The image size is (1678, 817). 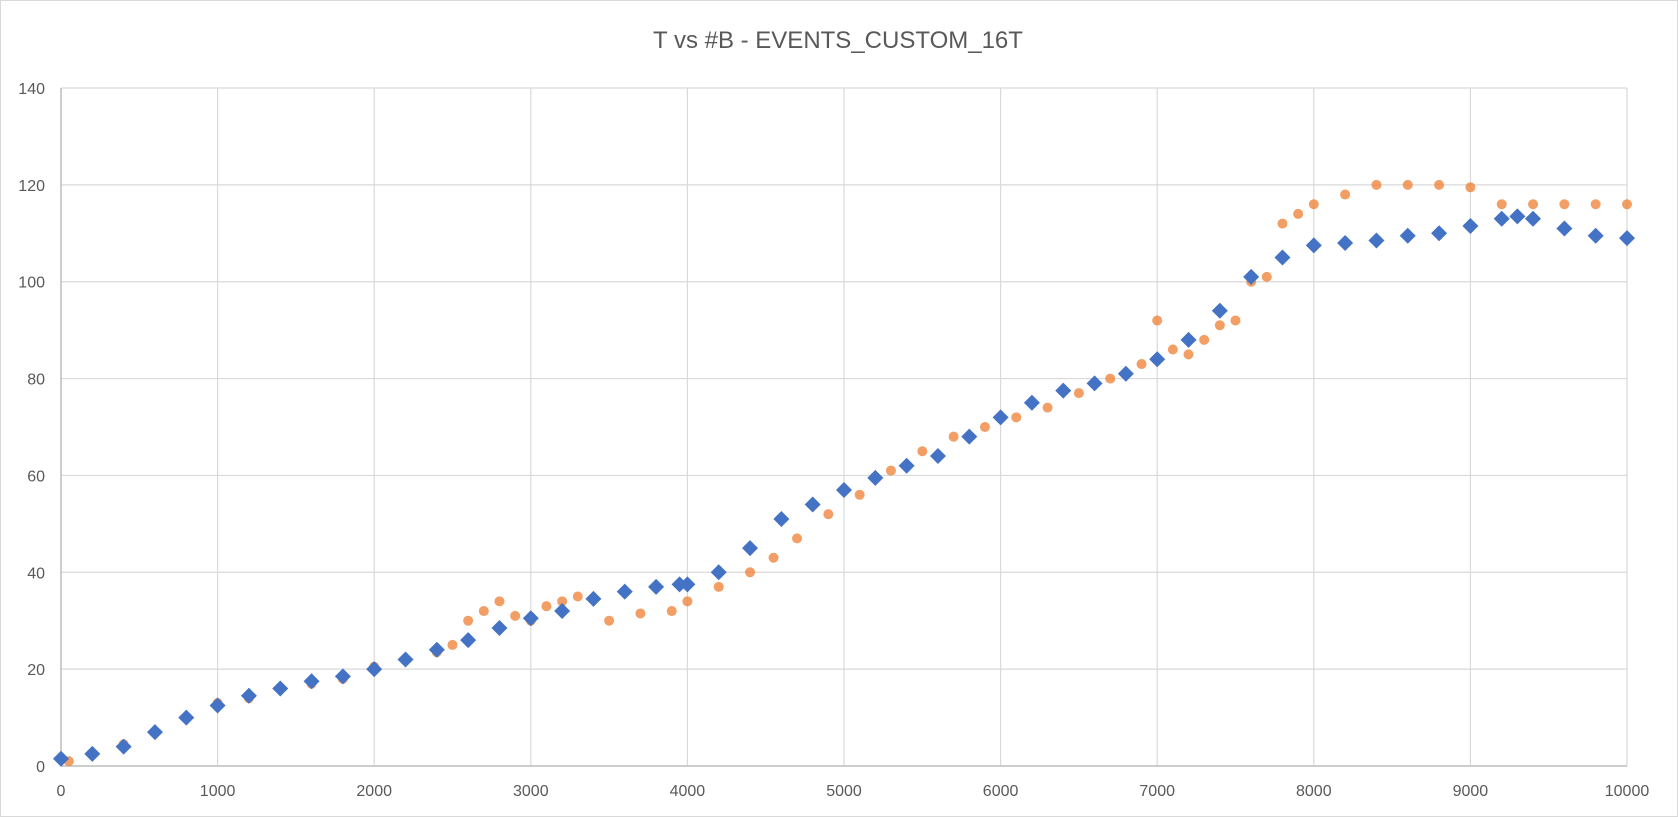 I want to click on x-tick-label: 5000, so click(x=844, y=791).